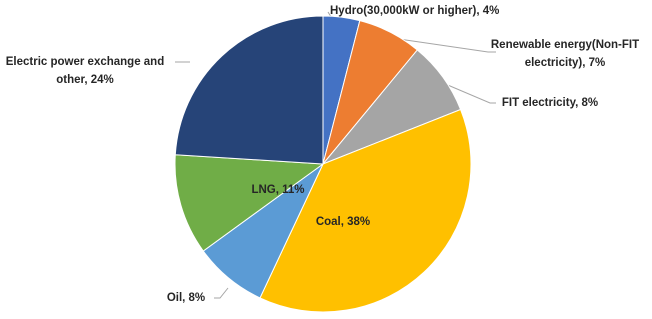 Image resolution: width=652 pixels, height=319 pixels. I want to click on data-label: Electric power exchange and, so click(85, 62).